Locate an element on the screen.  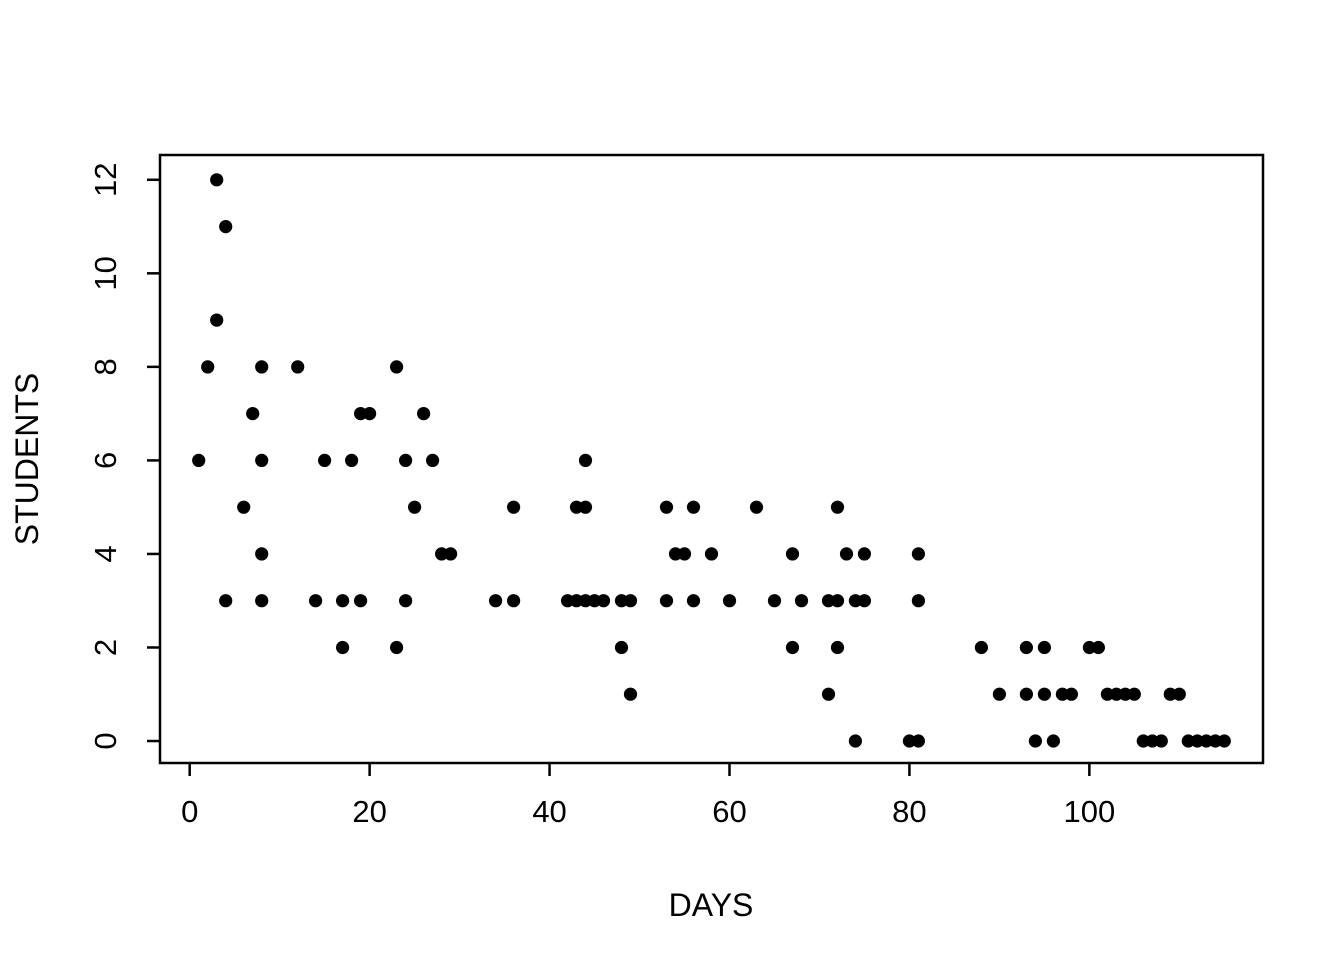
x-axis-tick-label: 80 is located at coordinates (909, 811).